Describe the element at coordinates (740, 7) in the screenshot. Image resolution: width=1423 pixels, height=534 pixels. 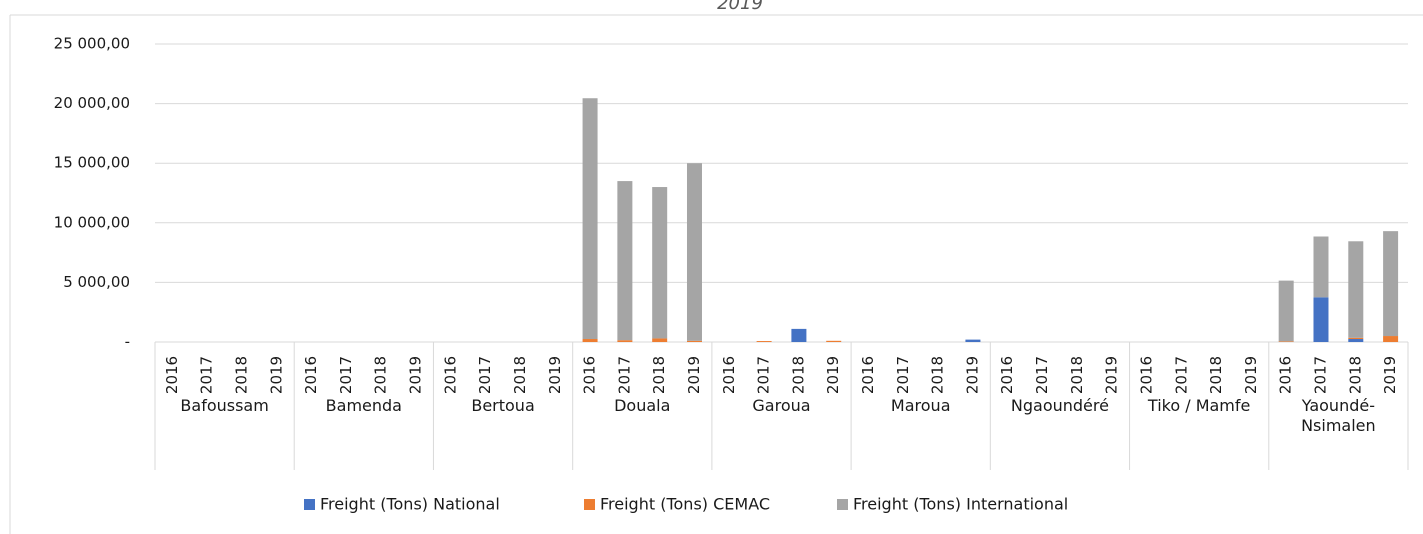
I see `chart-title: 2019` at that location.